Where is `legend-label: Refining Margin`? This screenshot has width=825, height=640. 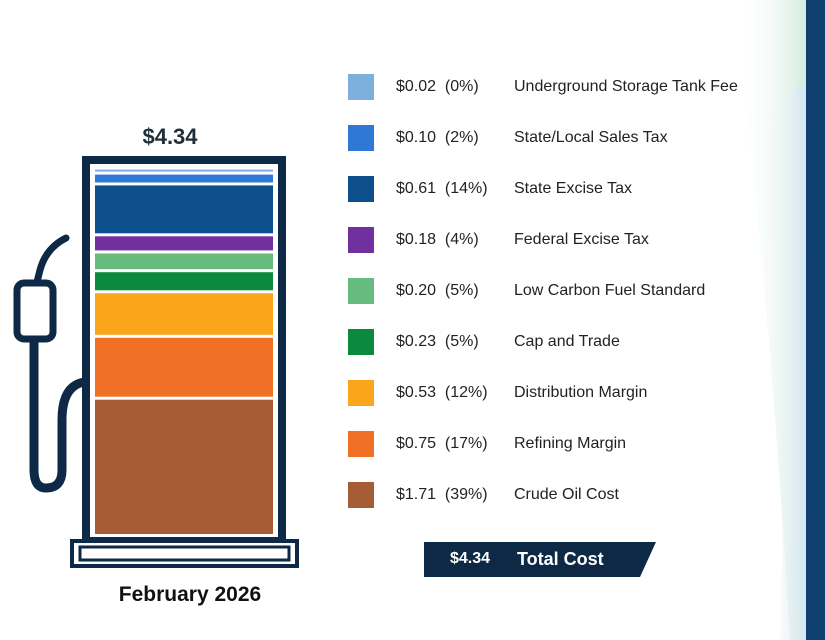 legend-label: Refining Margin is located at coordinates (570, 443).